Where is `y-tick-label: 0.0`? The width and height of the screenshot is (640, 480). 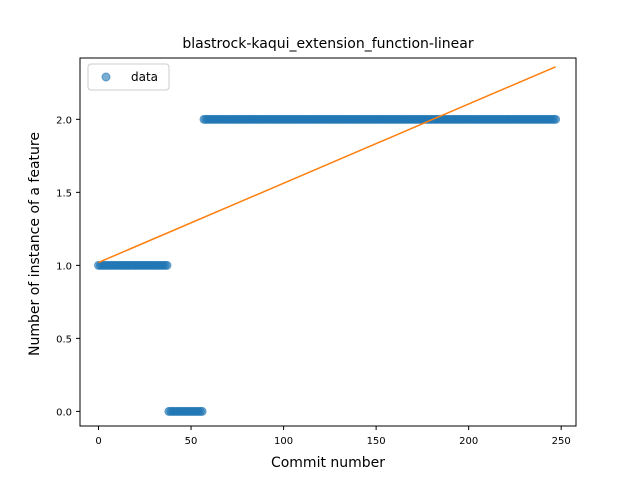
y-tick-label: 0.0 is located at coordinates (64, 412).